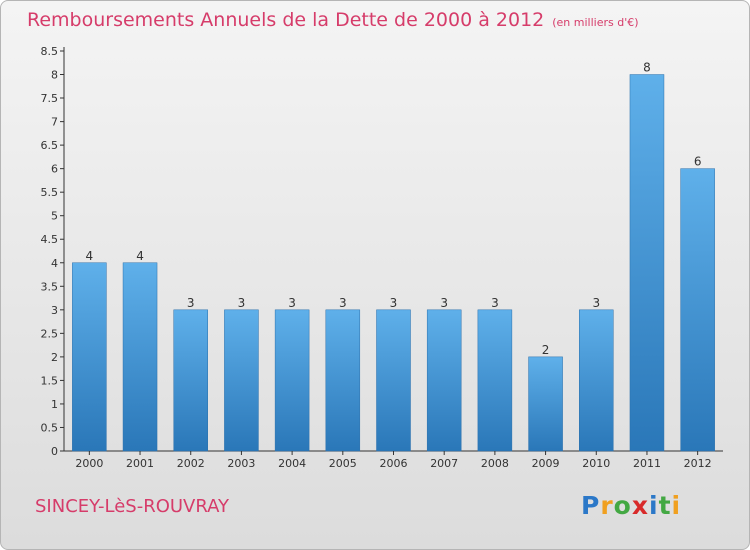  Describe the element at coordinates (698, 463) in the screenshot. I see `x-tick-label: 2012` at that location.